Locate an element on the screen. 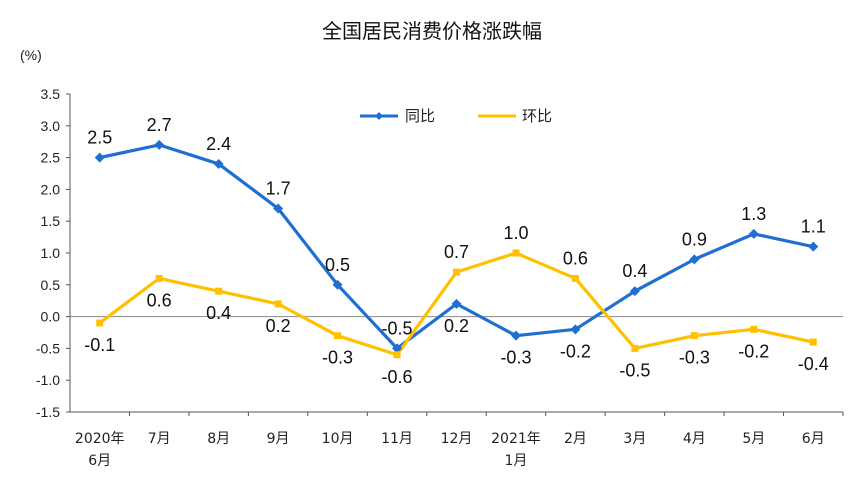 This screenshot has height=482, width=865. series-1-data-label: 1.3 is located at coordinates (753, 214).